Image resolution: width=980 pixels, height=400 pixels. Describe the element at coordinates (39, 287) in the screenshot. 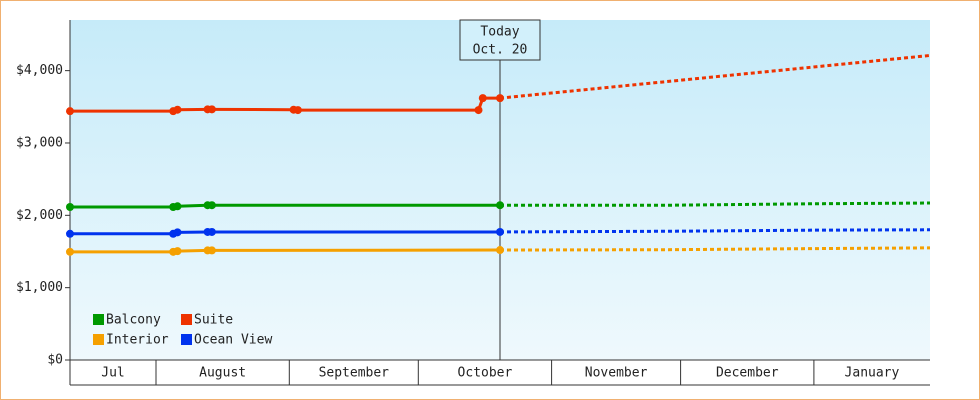

I see `y-tick-label: $1,000` at that location.